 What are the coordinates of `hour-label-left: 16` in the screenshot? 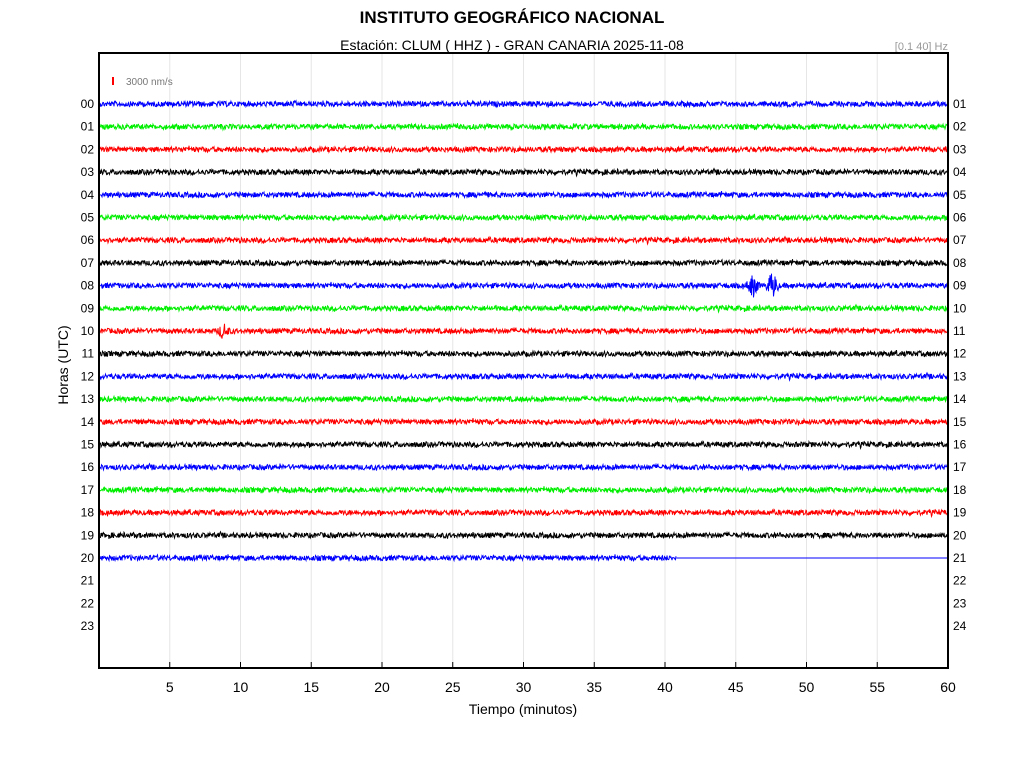 It's located at (88, 467).